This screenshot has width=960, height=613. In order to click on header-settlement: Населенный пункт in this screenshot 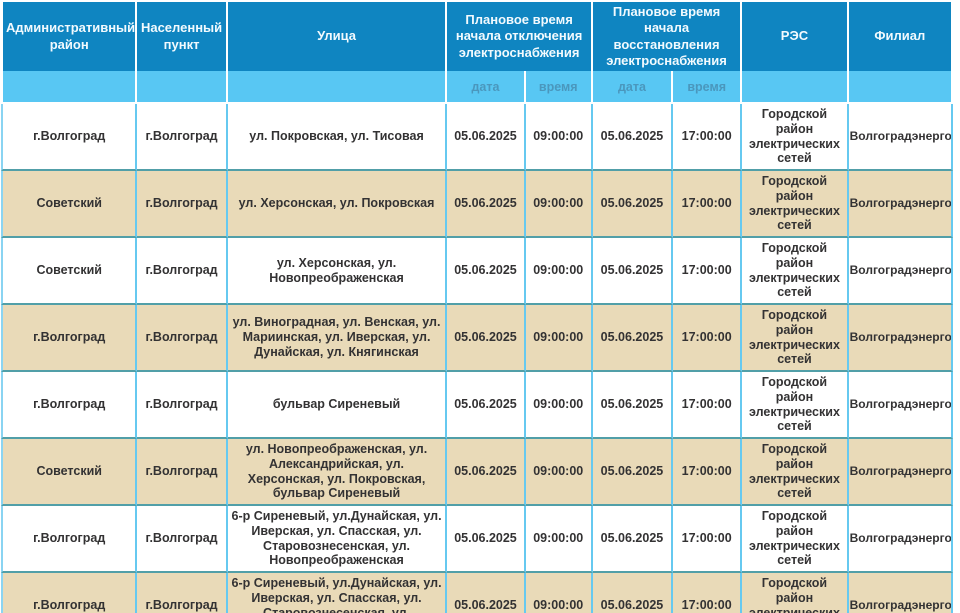, I will do `click(182, 36)`.